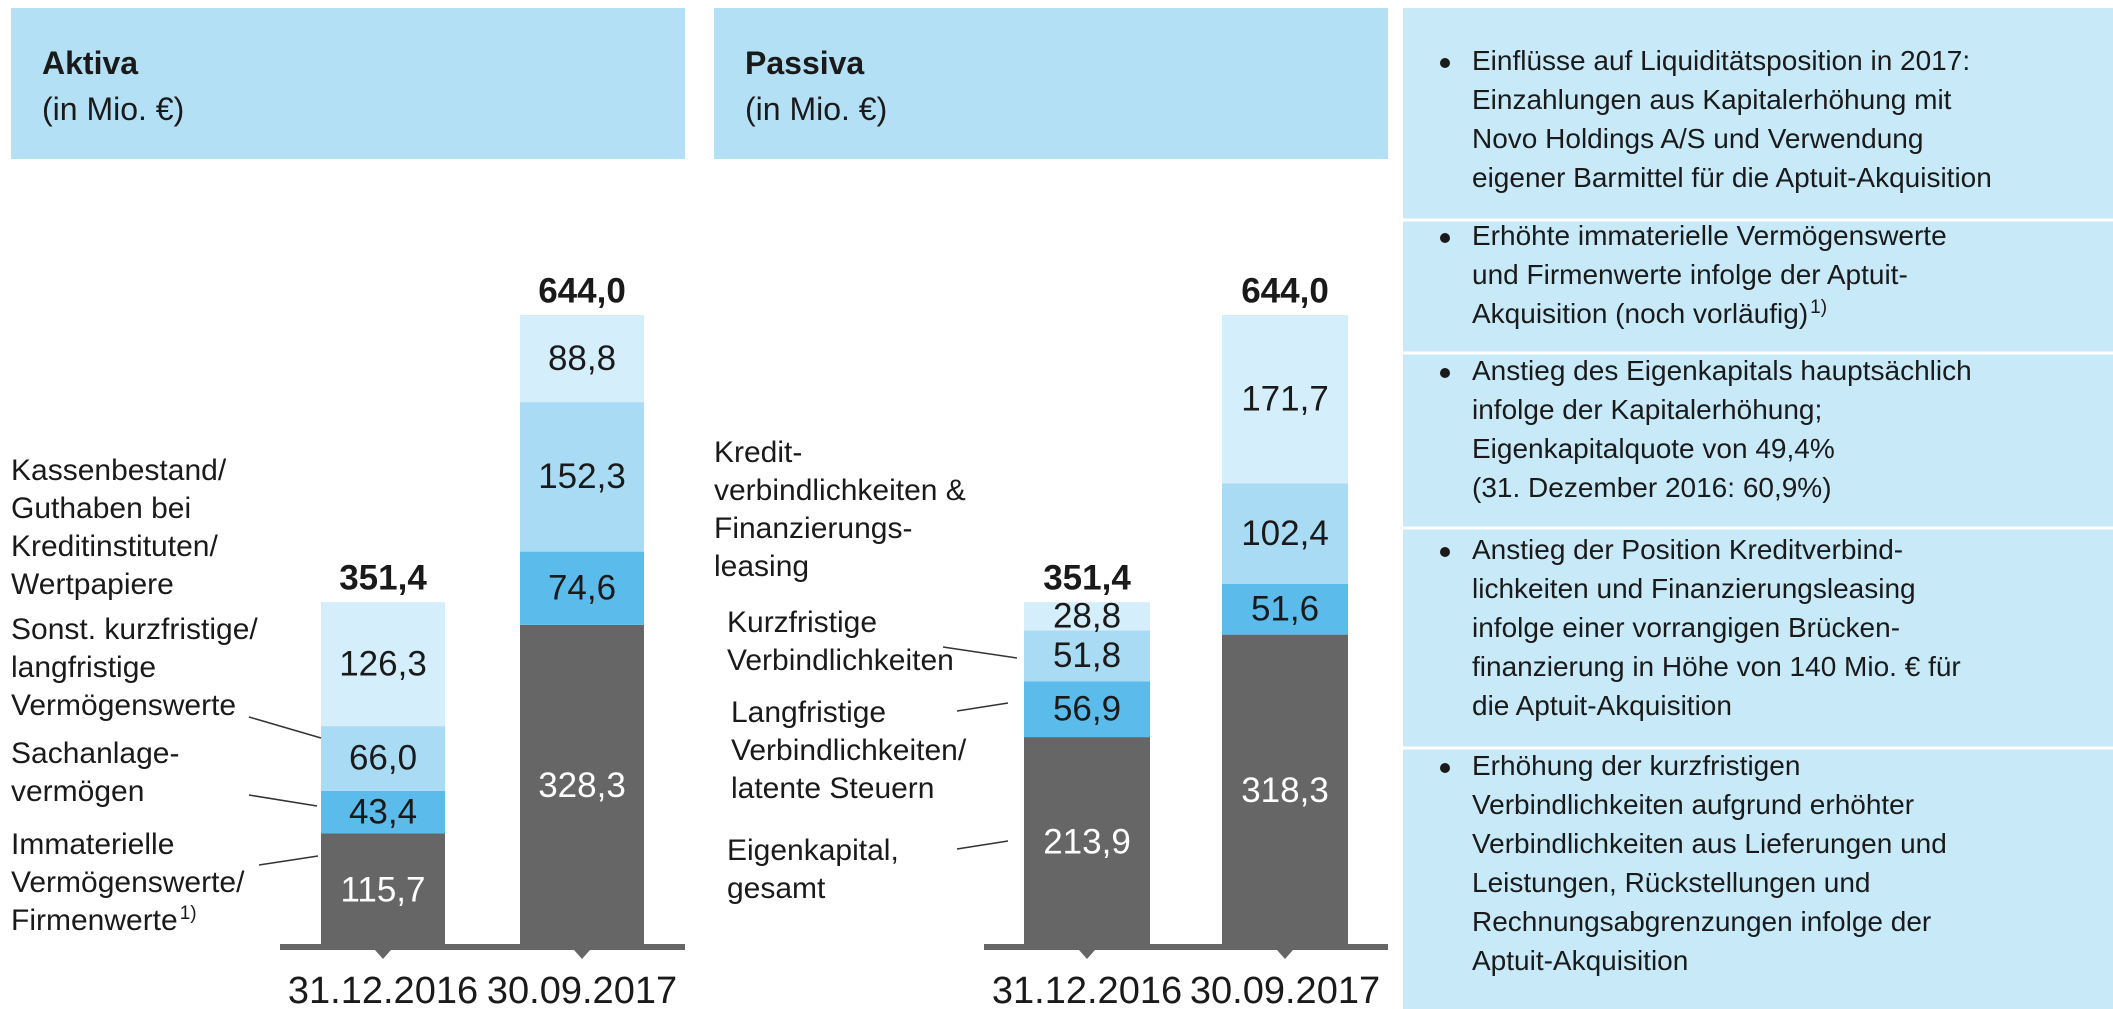 This screenshot has height=1009, width=2113. I want to click on value-label: 66,0, so click(383, 758).